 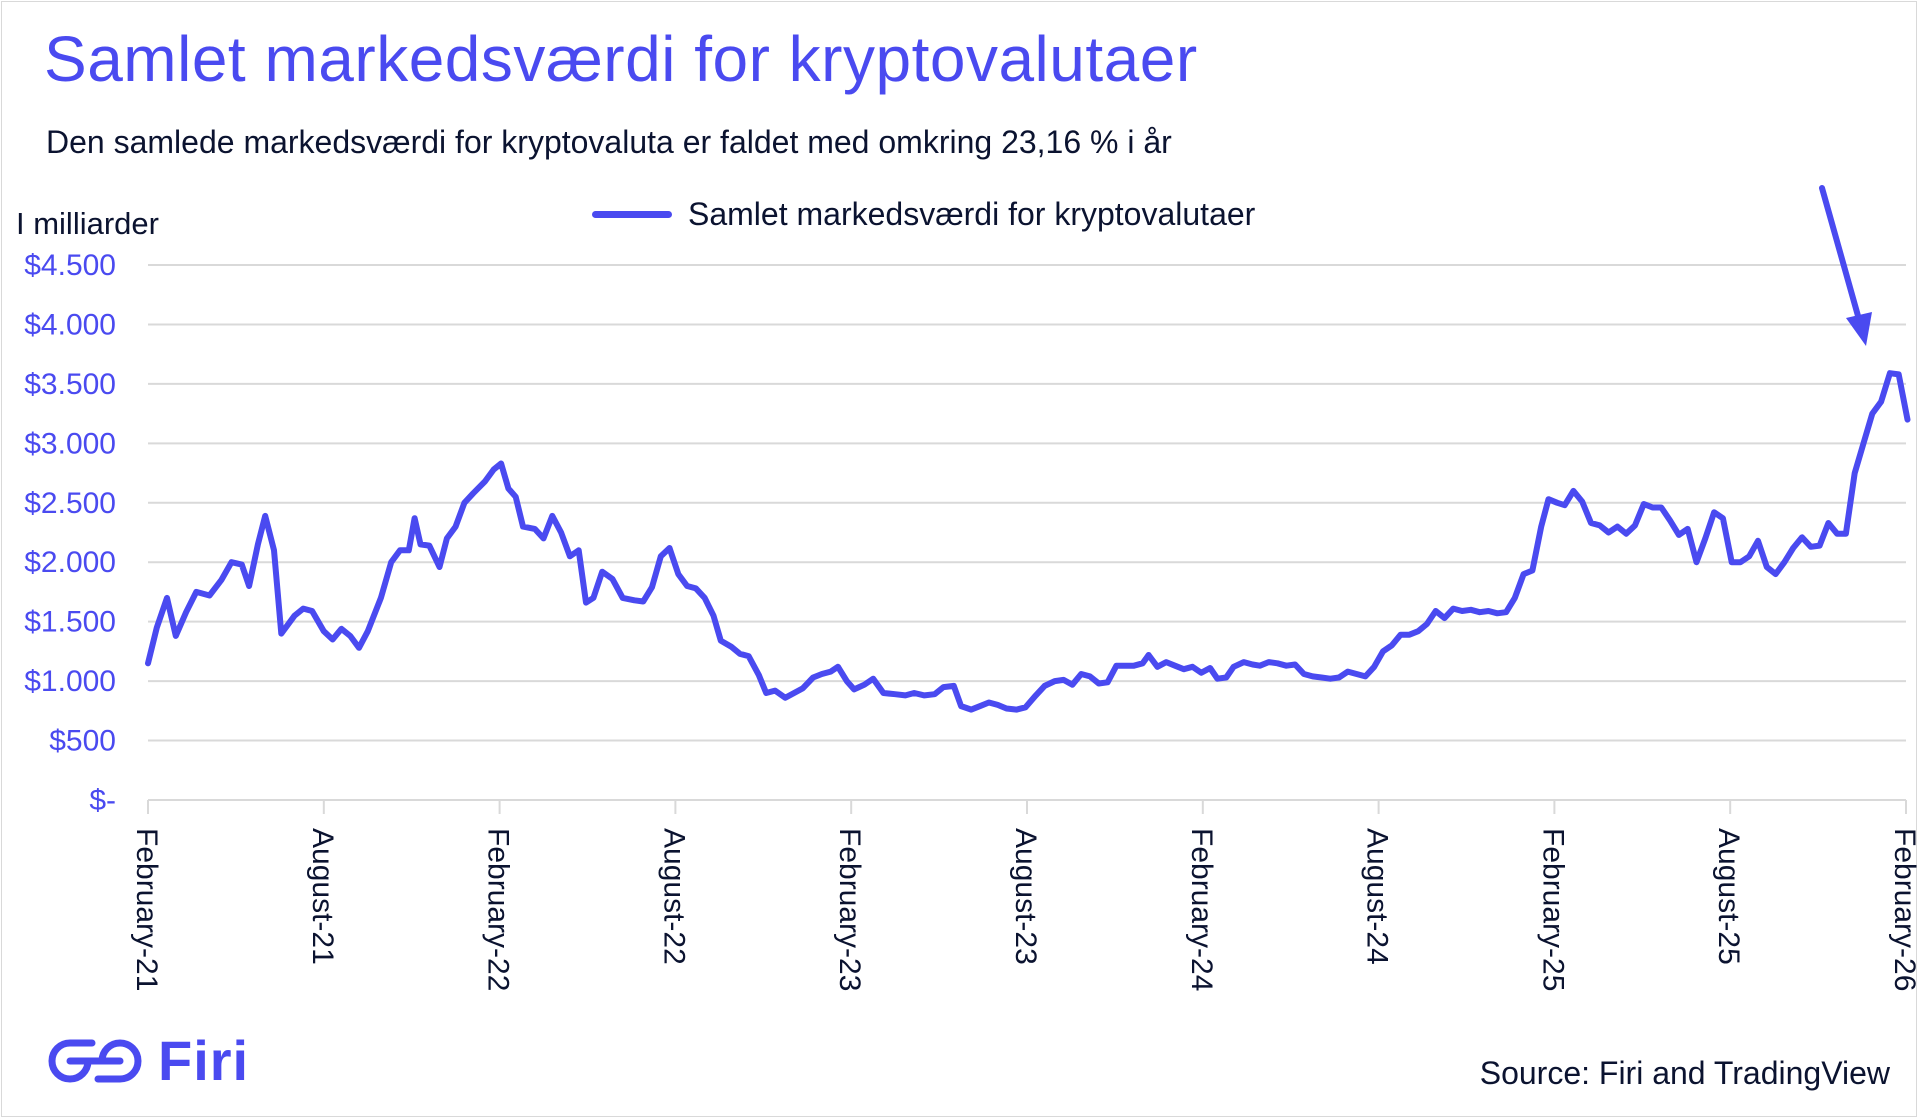 I want to click on firi-logo-icon, so click(x=95, y=1060).